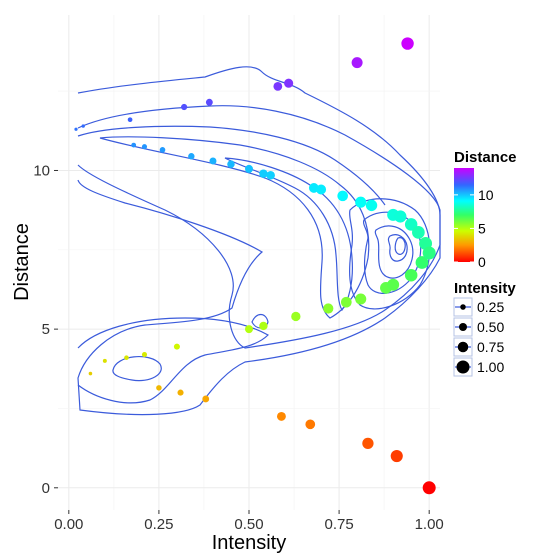 This screenshot has height=560, width=560. I want to click on y-tick-label: 5, so click(46, 329).